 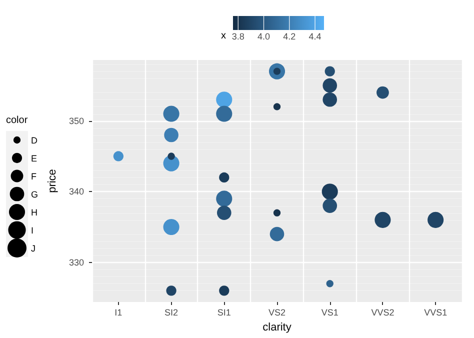 What do you see at coordinates (34, 159) in the screenshot?
I see `legend-label: E` at bounding box center [34, 159].